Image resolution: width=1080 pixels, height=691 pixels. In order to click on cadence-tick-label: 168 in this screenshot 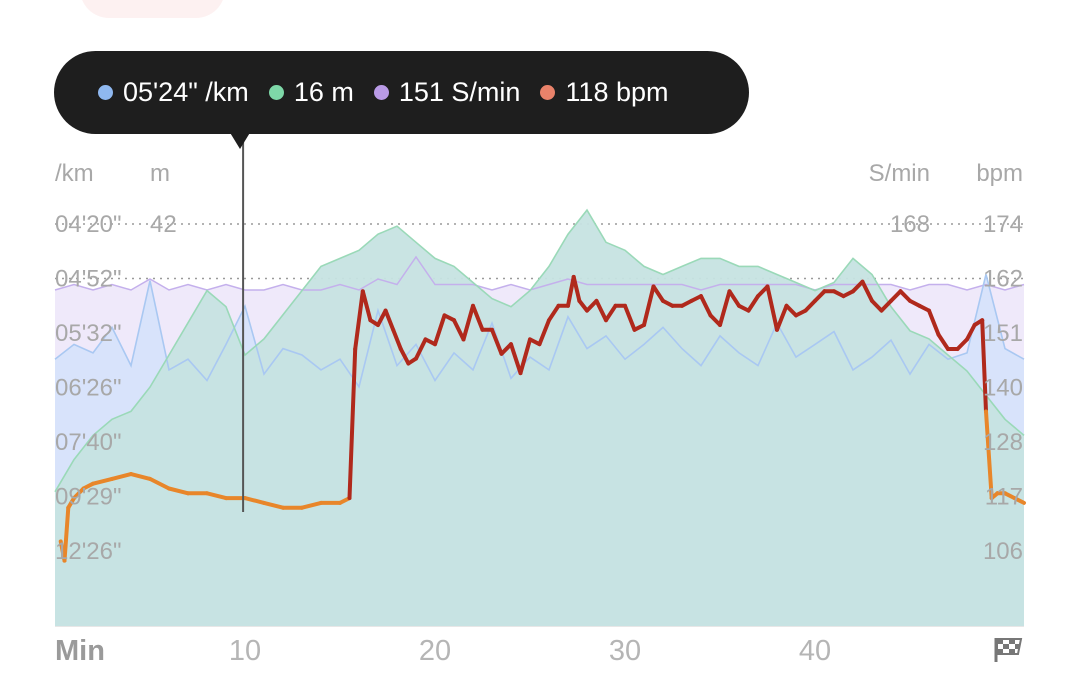, I will do `click(910, 224)`.